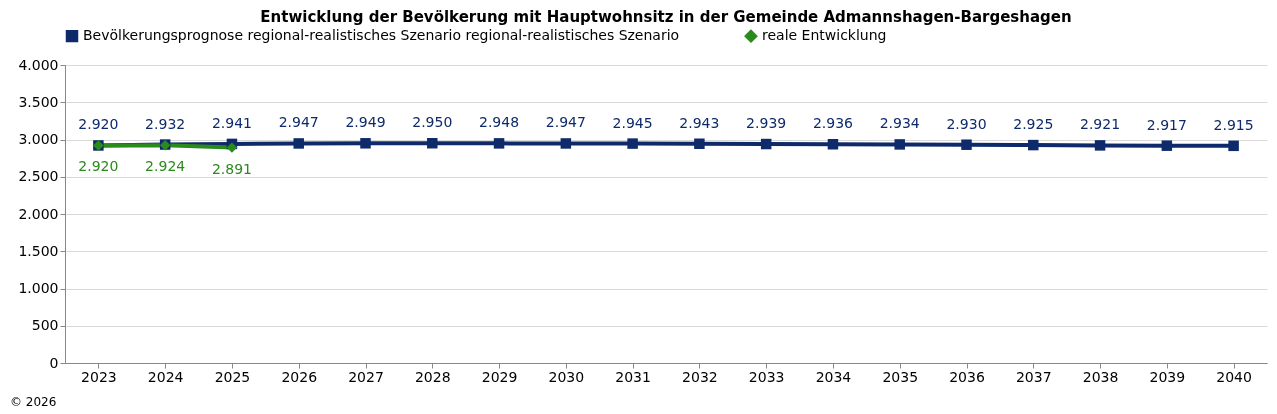 This screenshot has width=1277, height=414. What do you see at coordinates (38, 288) in the screenshot?
I see `y-tick-label: 1.000` at bounding box center [38, 288].